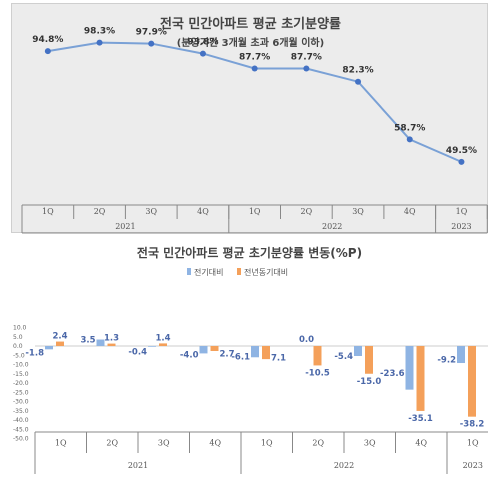  Describe the element at coordinates (317, 373) in the screenshot. I see `bar-prev-year-label: -10.5` at that location.